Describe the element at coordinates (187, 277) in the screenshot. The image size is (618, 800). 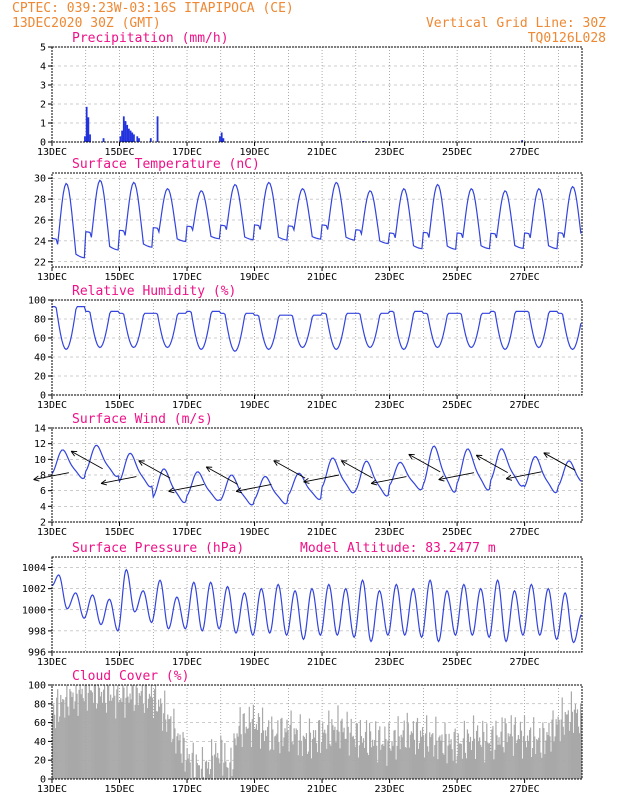
I see `temp-xtick-label: 17DEC` at that location.